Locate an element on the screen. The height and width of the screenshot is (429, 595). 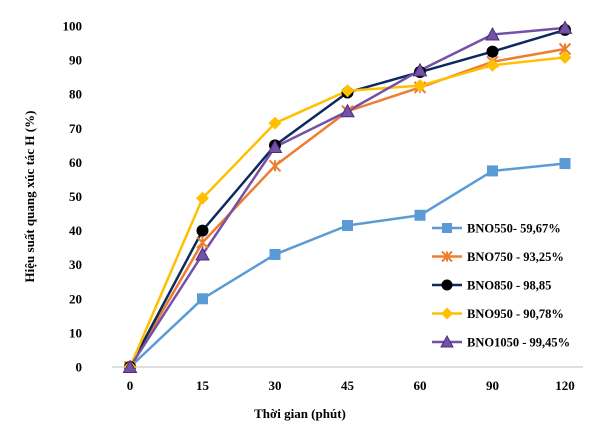
y-tick-labels: 0 10 20 30 40 50 60 70 80 90 100 is located at coordinates (73, 197).